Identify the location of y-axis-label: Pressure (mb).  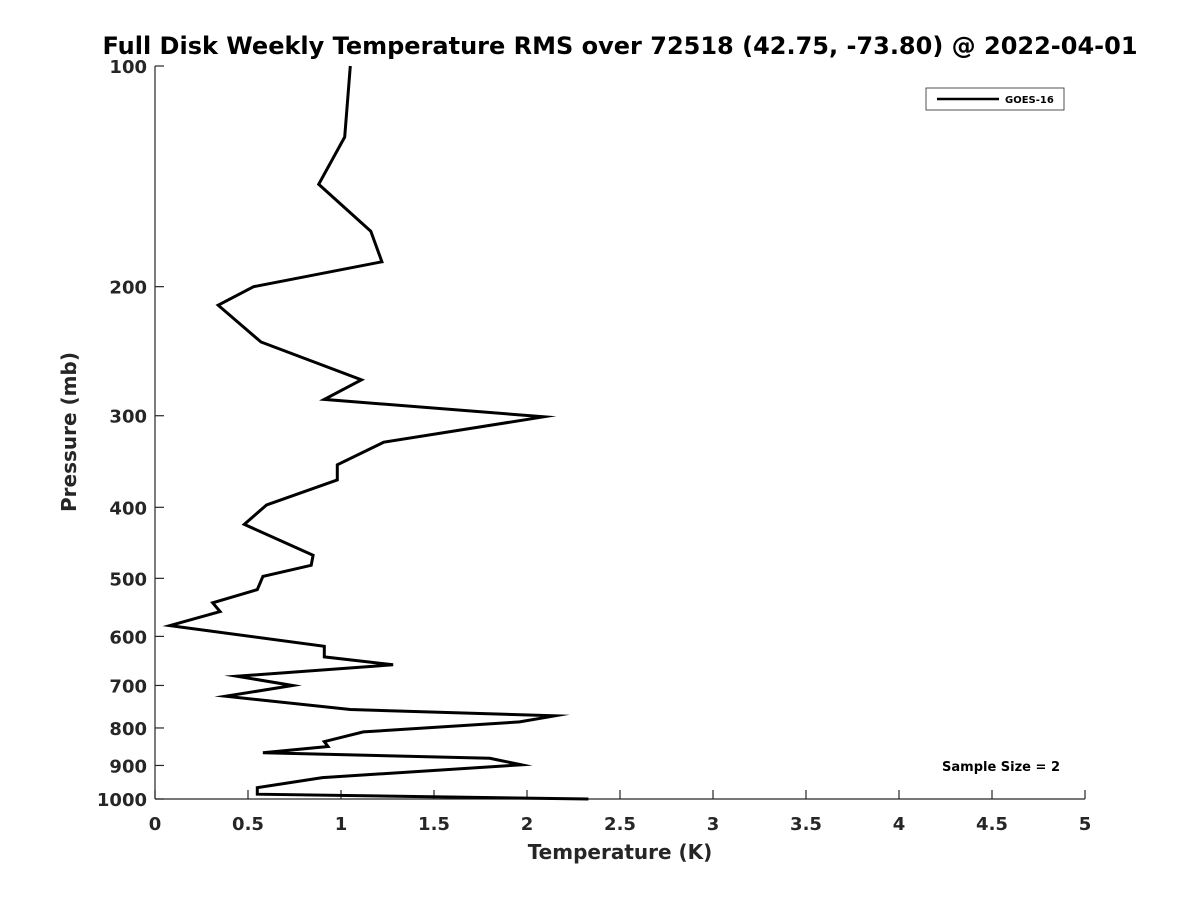
(69, 432).